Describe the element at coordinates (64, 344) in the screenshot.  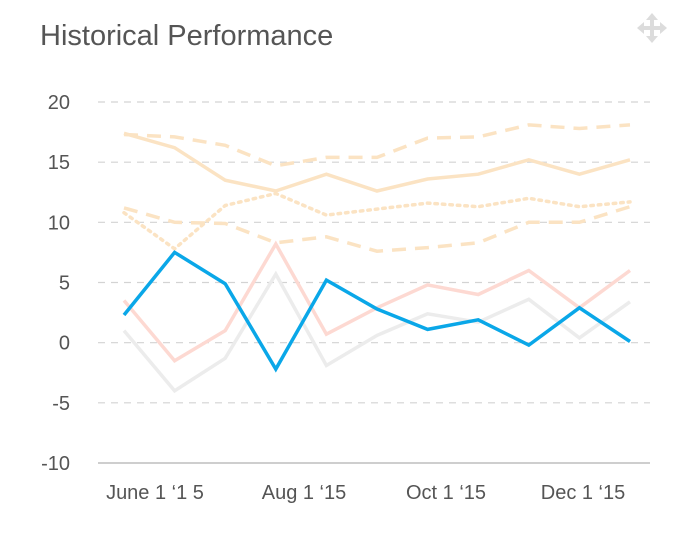
I see `y-tick-label-4: 0` at that location.